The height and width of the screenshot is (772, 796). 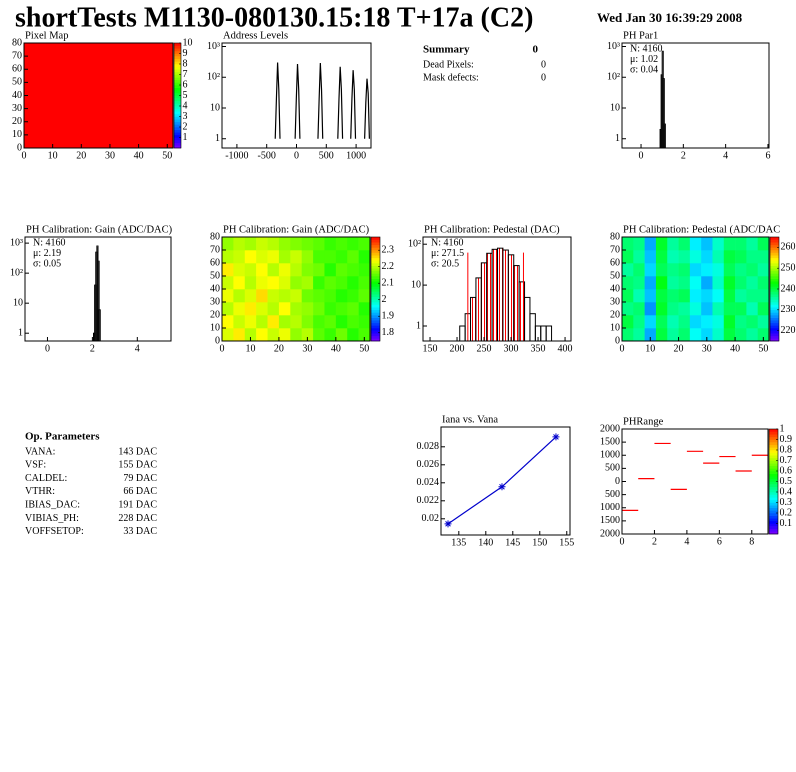 What do you see at coordinates (543, 77) in the screenshot?
I see `summary-count: 0` at bounding box center [543, 77].